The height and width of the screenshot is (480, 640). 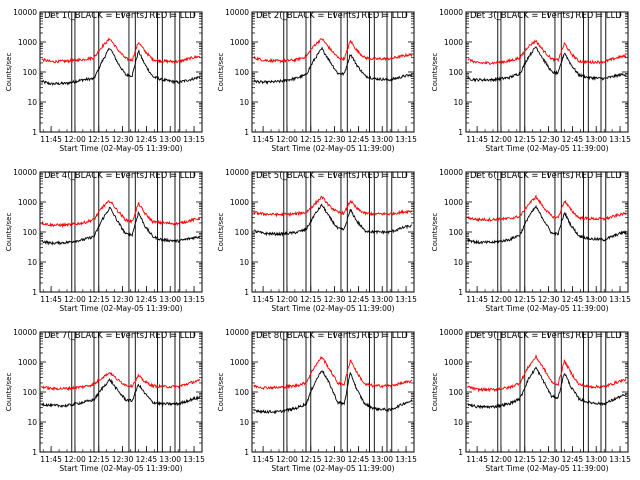 What do you see at coordinates (120, 336) in the screenshot?
I see `chart-title: Det 7(_BLACK = Events, RED = LLD` at bounding box center [120, 336].